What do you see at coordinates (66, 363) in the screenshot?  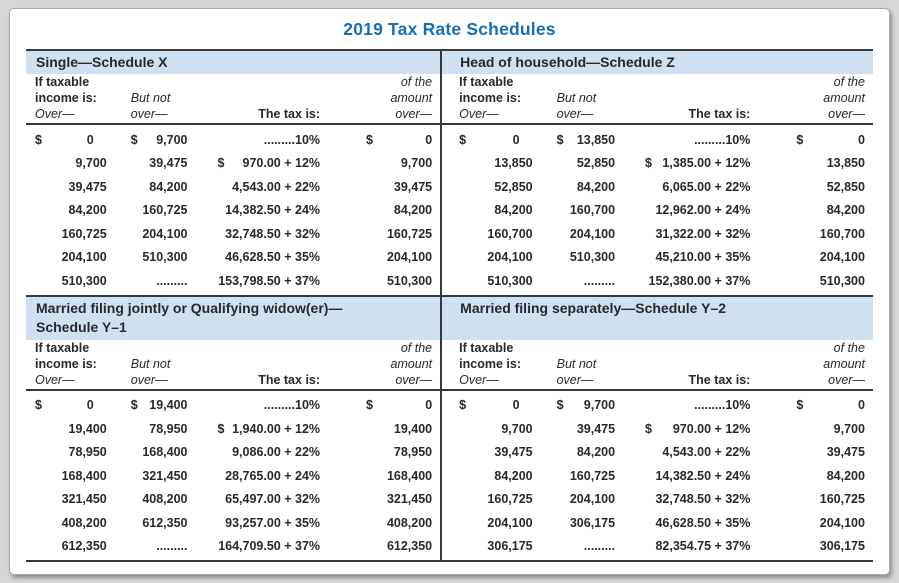 I see `over-column-header: If taxable income is: Over—` at bounding box center [66, 363].